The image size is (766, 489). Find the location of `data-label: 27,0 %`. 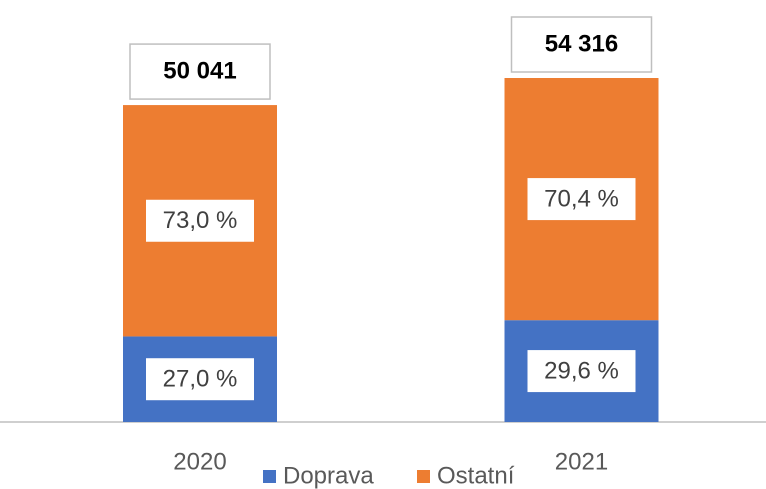

data-label: 27,0 % is located at coordinates (200, 379).